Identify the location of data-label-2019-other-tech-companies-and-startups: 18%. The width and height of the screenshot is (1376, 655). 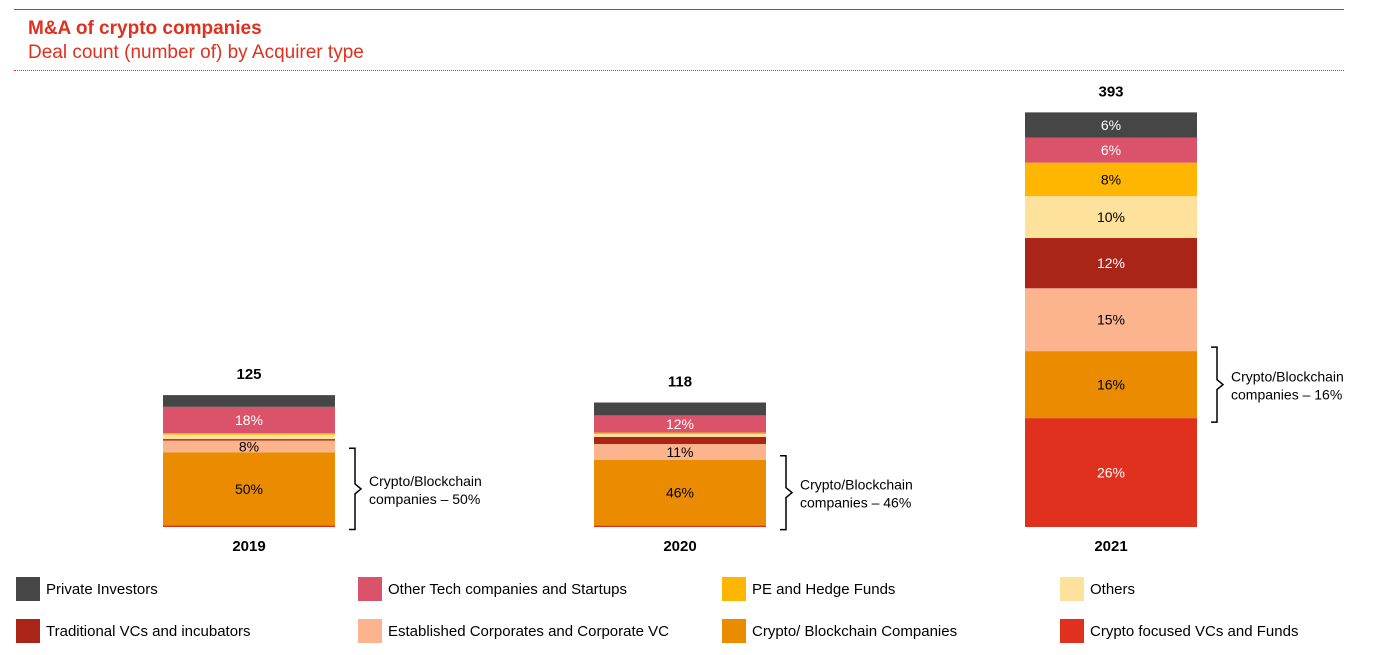
(249, 420).